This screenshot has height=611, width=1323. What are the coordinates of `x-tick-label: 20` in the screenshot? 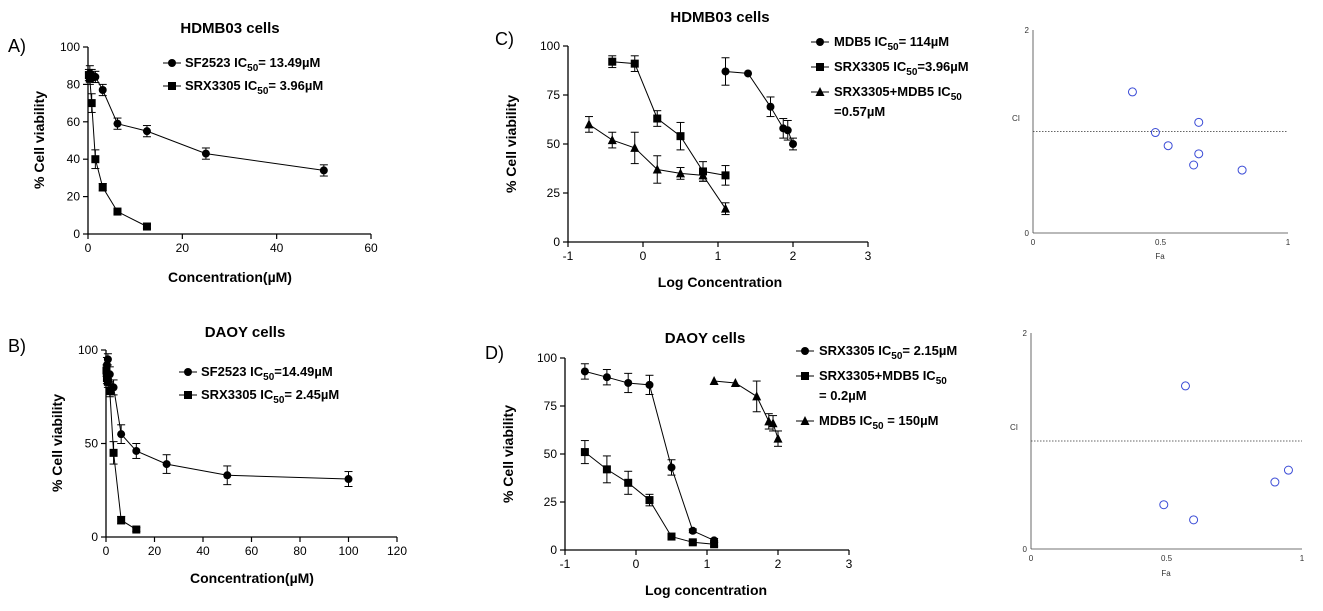 It's located at (183, 248).